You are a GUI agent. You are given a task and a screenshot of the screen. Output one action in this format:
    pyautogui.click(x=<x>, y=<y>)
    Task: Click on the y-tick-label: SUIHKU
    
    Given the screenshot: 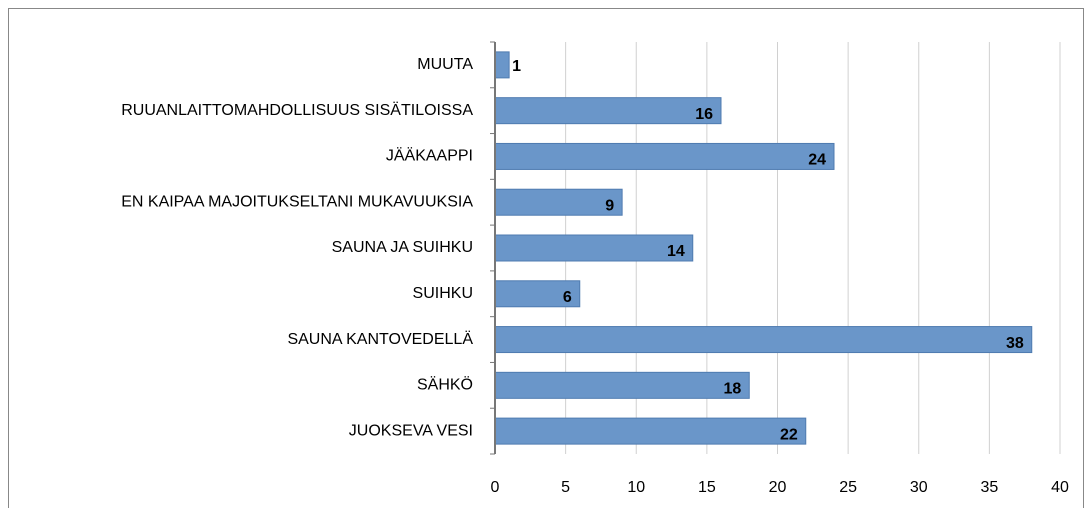 What is the action you would take?
    pyautogui.click(x=443, y=293)
    